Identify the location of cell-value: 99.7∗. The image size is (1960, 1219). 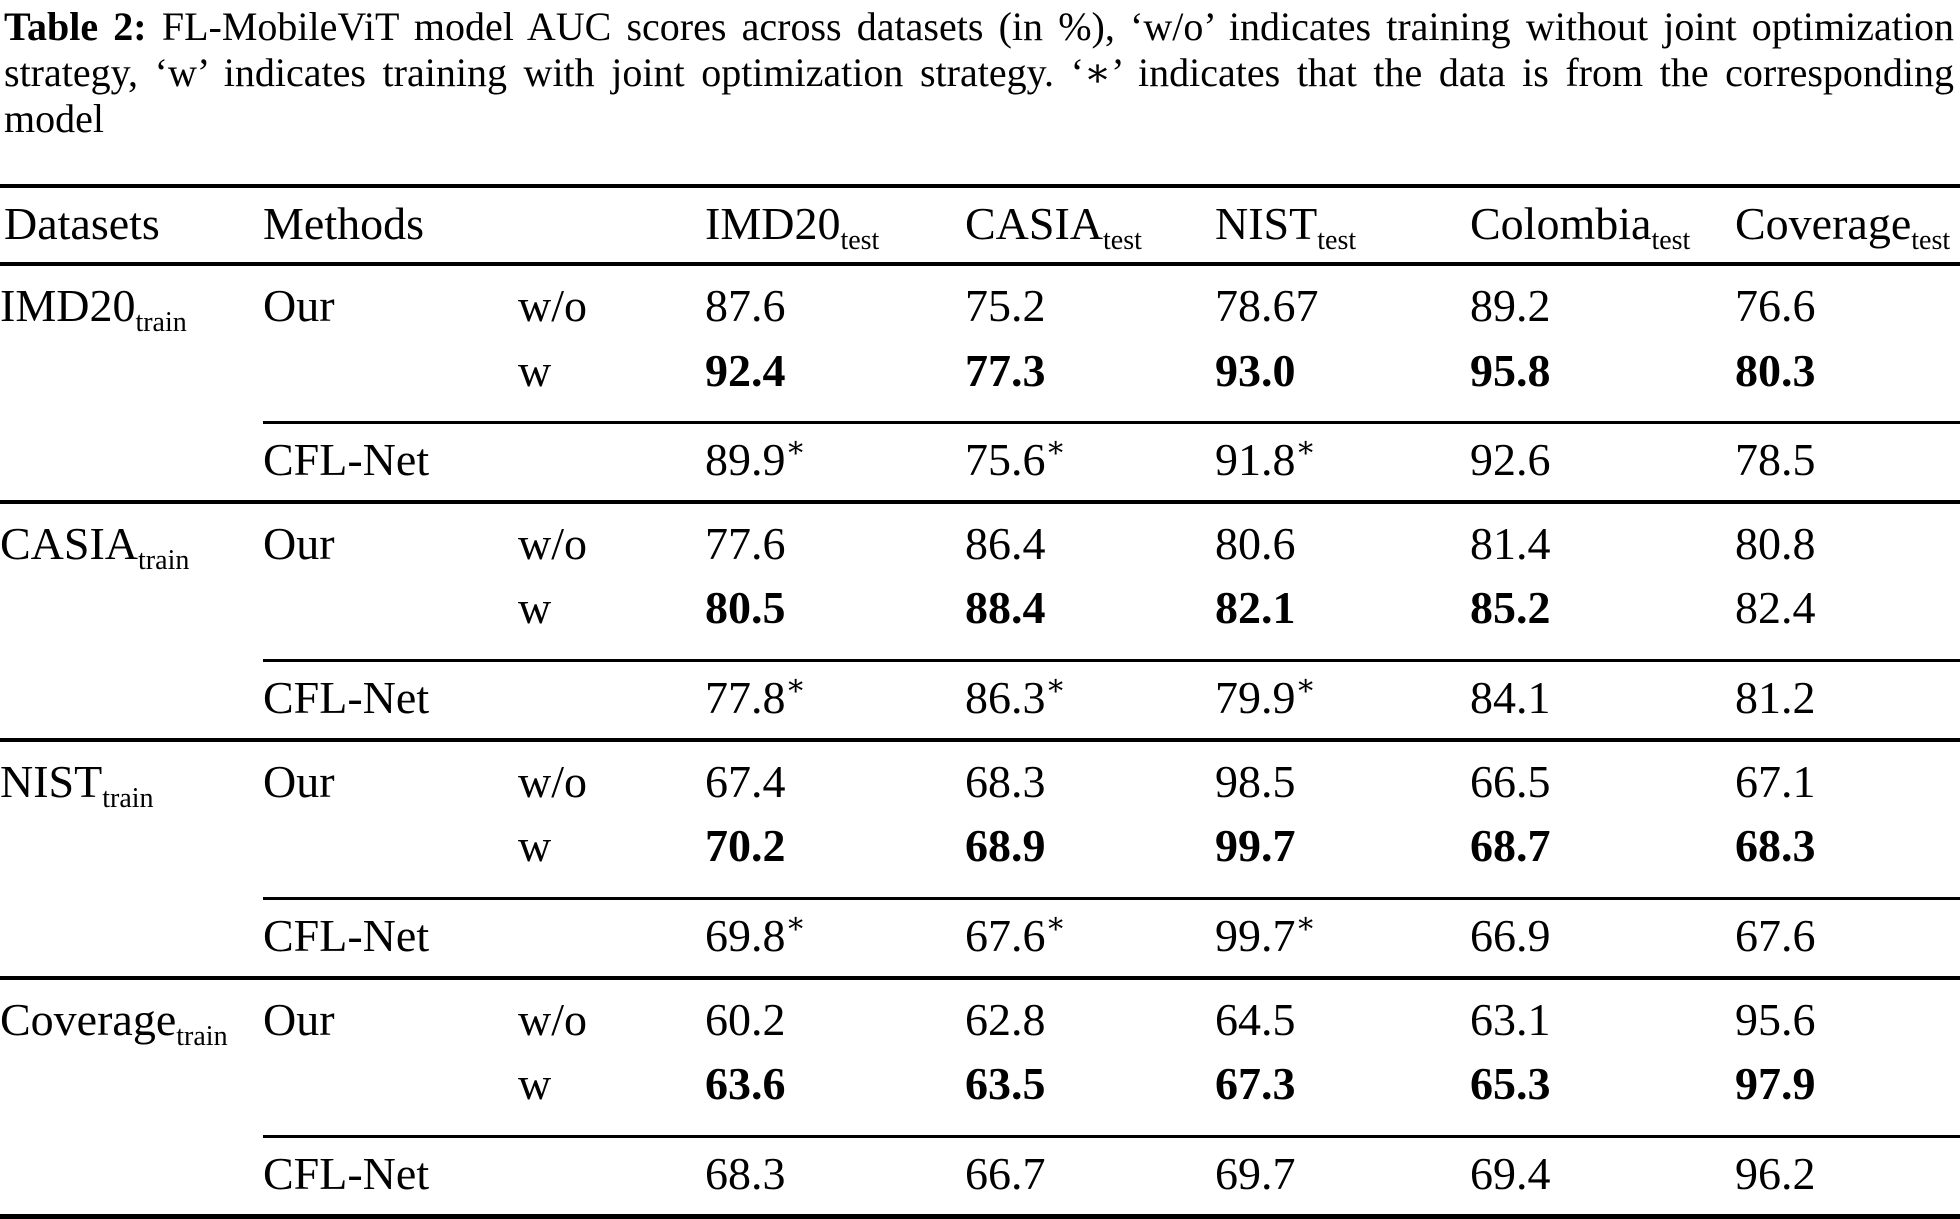
(1342, 937).